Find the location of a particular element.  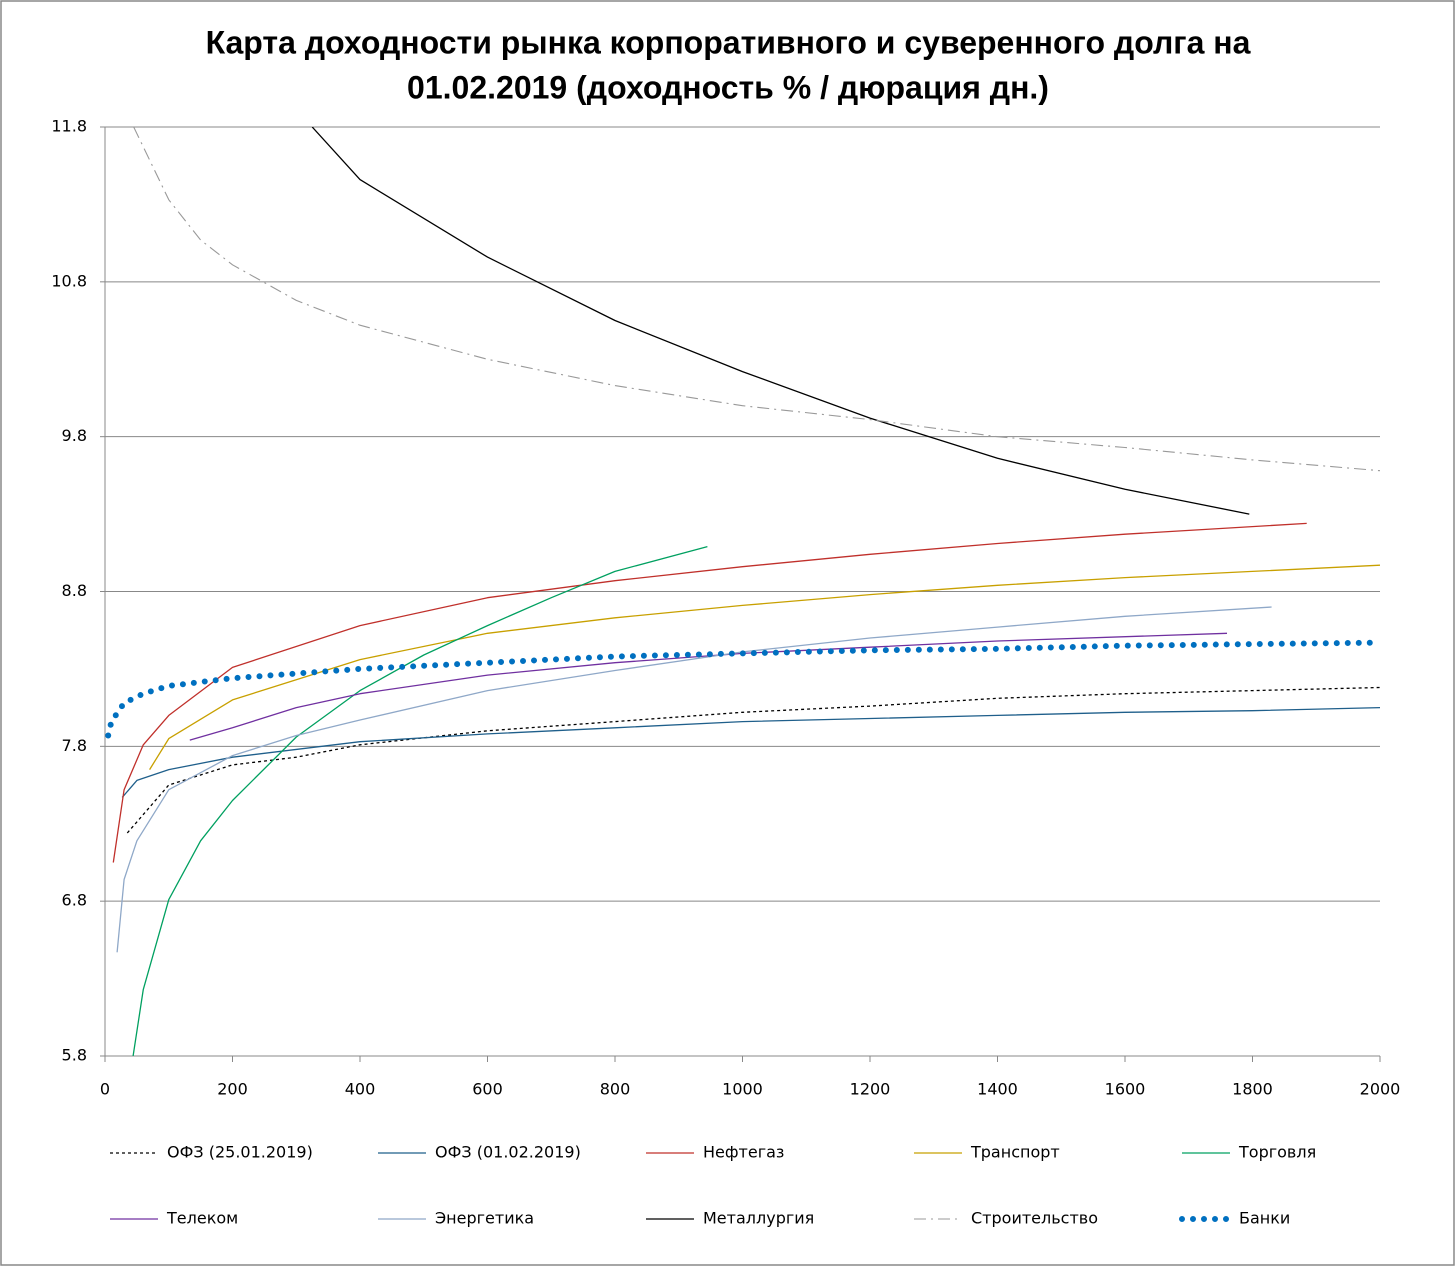

x-tick-label: 1600 is located at coordinates (1125, 1089).